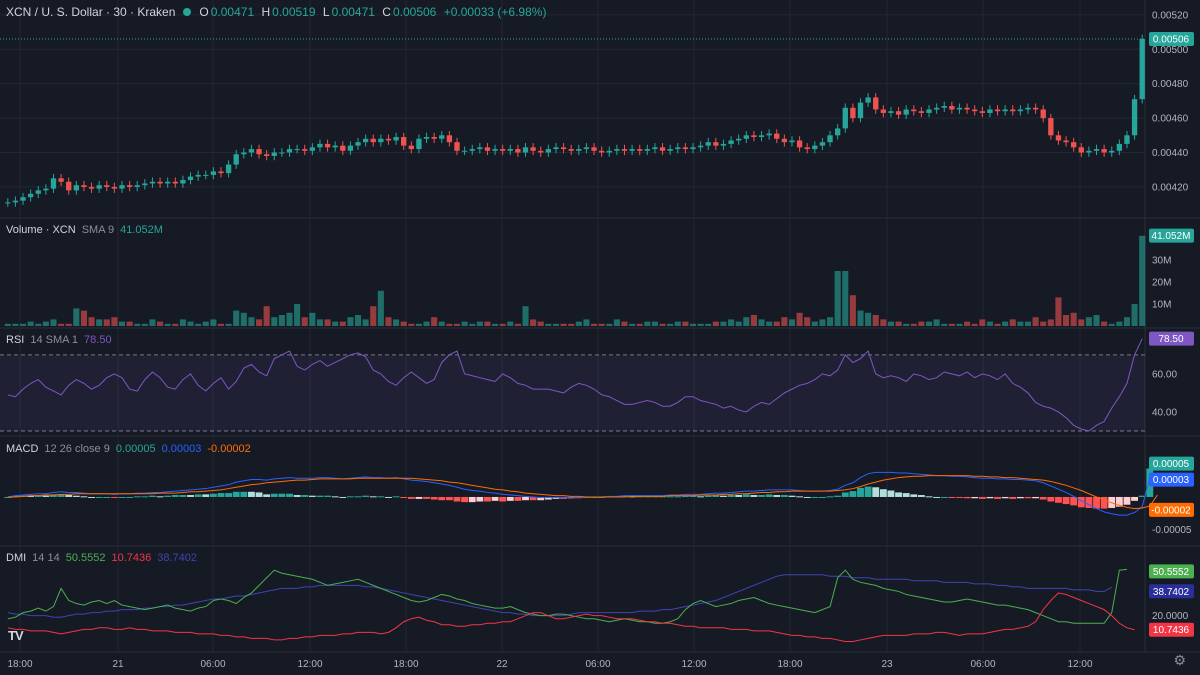  I want to click on ohlc-low: 0.00471, so click(353, 12).